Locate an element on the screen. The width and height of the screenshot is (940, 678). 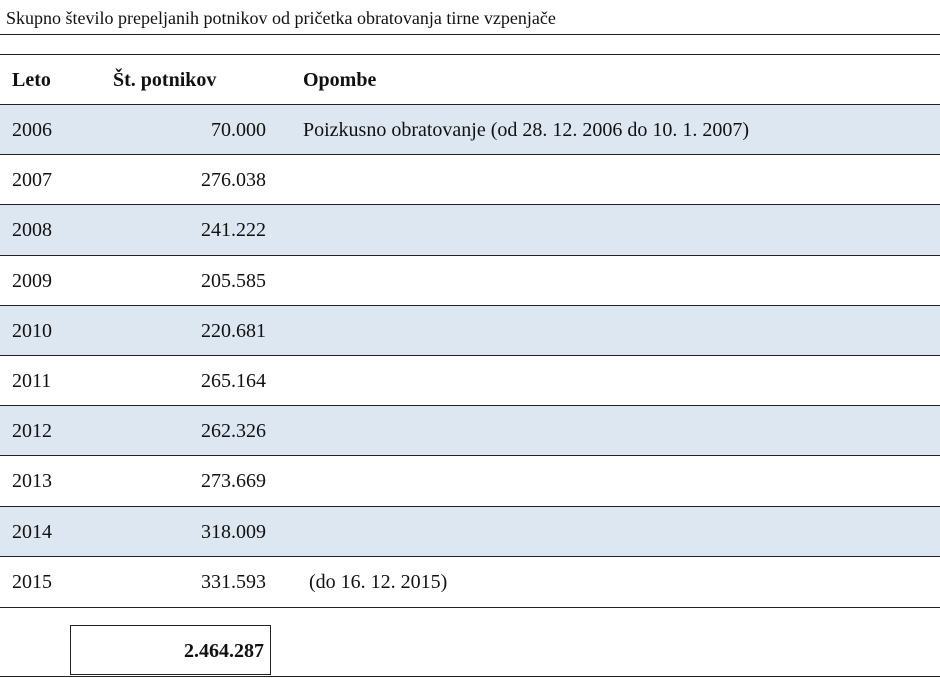
table-row: 2013 273.669 is located at coordinates (470, 481).